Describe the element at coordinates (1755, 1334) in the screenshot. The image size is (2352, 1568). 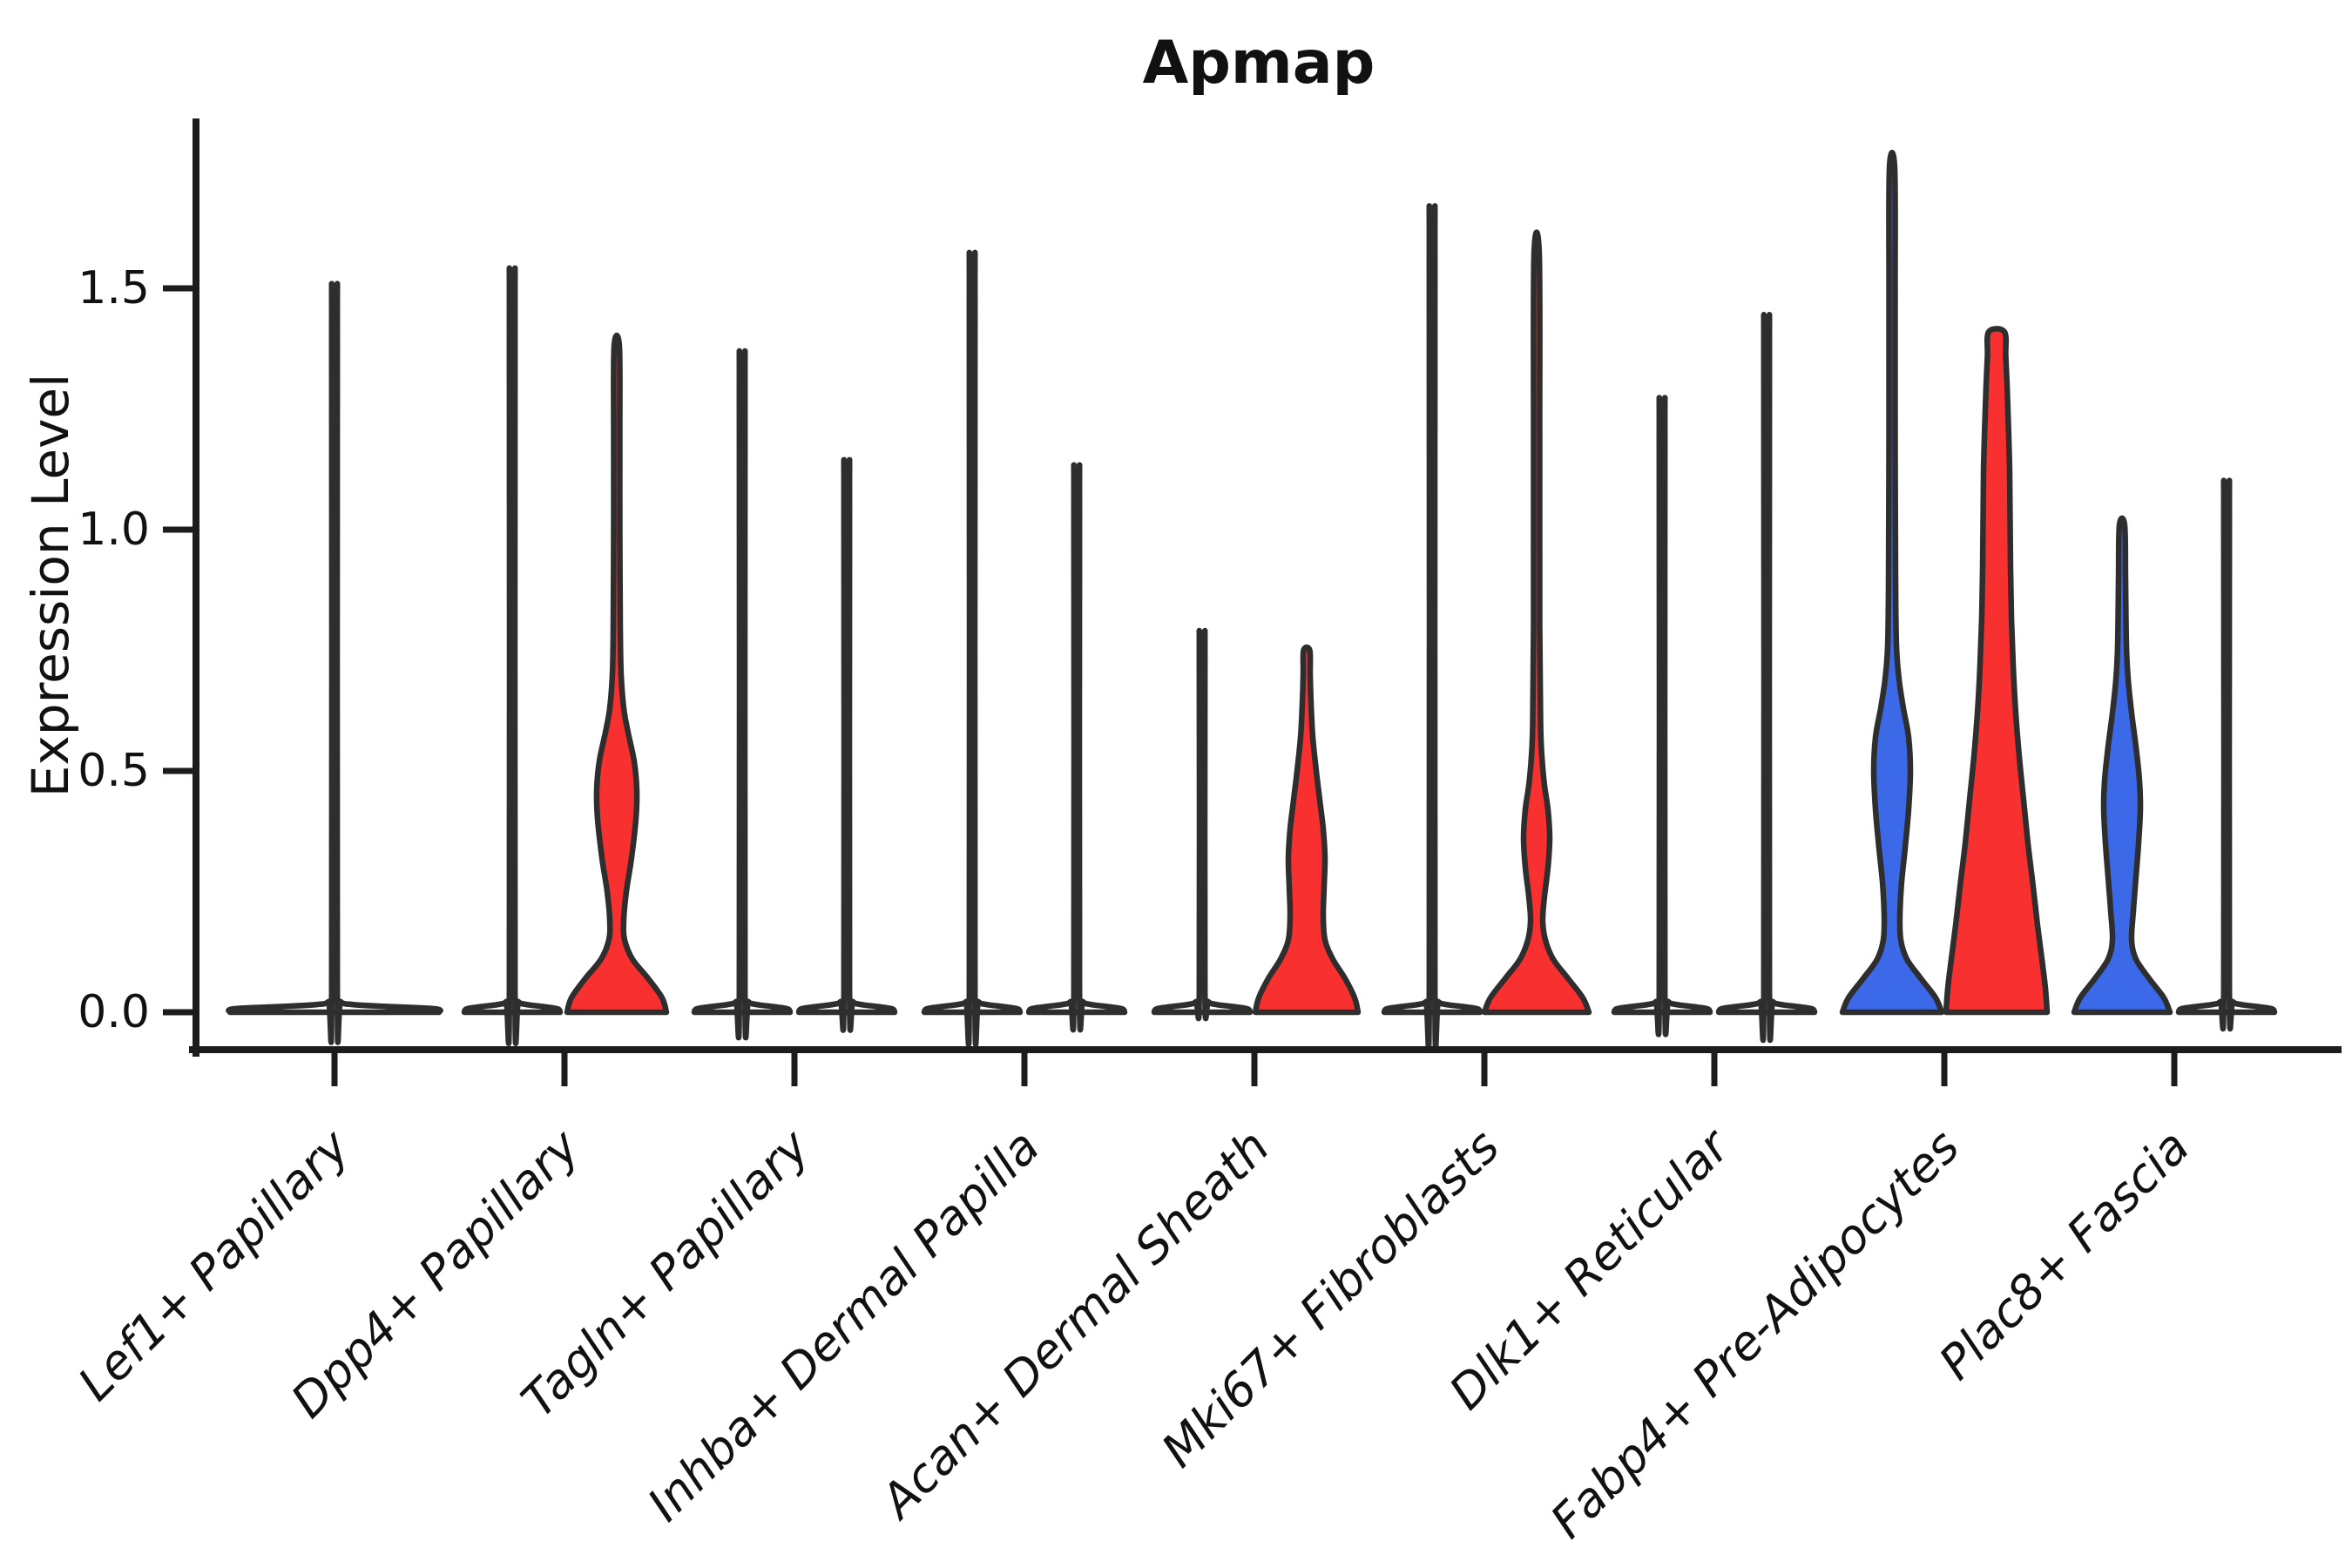
I see `x-tick-label: Fabp4+ Pre-Adipocytes` at that location.